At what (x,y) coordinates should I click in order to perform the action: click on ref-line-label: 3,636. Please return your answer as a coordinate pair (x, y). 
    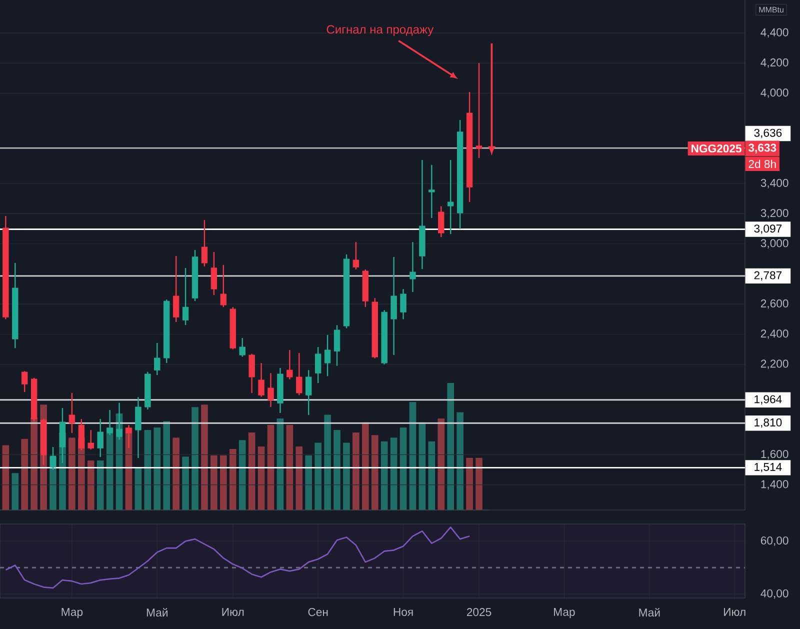
    Looking at the image, I should click on (768, 133).